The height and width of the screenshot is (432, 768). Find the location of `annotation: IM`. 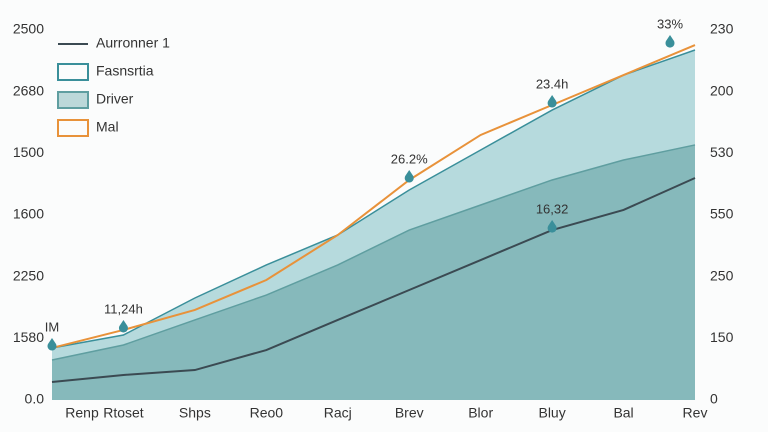

annotation: IM is located at coordinates (52, 326).